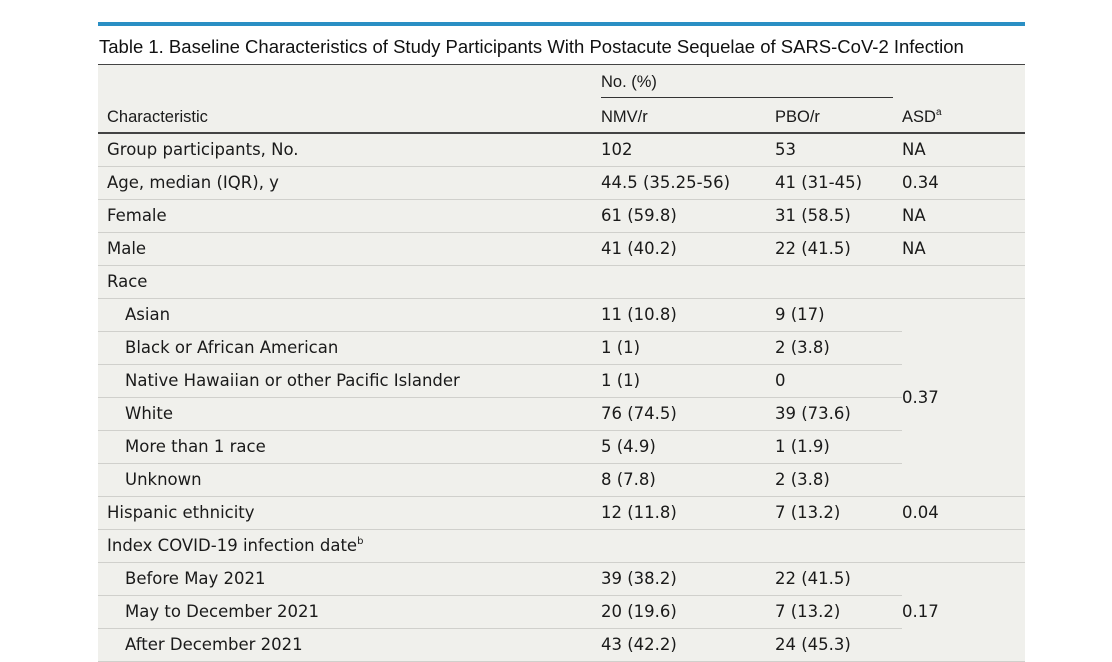 The image size is (1112, 662). Describe the element at coordinates (639, 512) in the screenshot. I see `cell-nmv: 12 (11.8)` at that location.